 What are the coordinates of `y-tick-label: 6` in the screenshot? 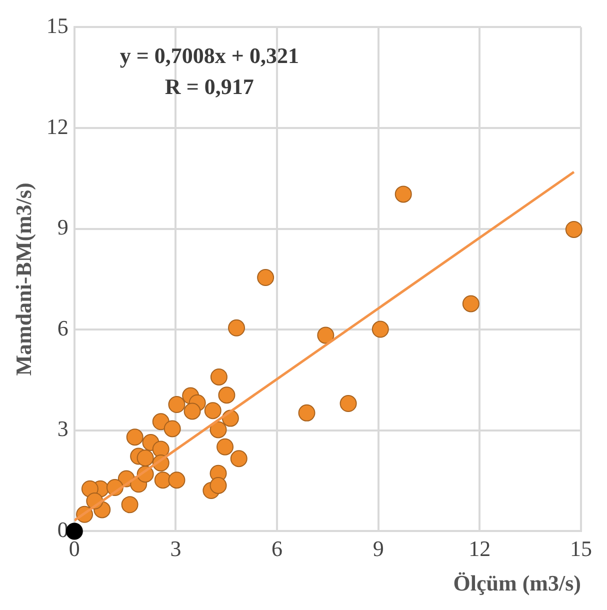 It's located at (62, 327).